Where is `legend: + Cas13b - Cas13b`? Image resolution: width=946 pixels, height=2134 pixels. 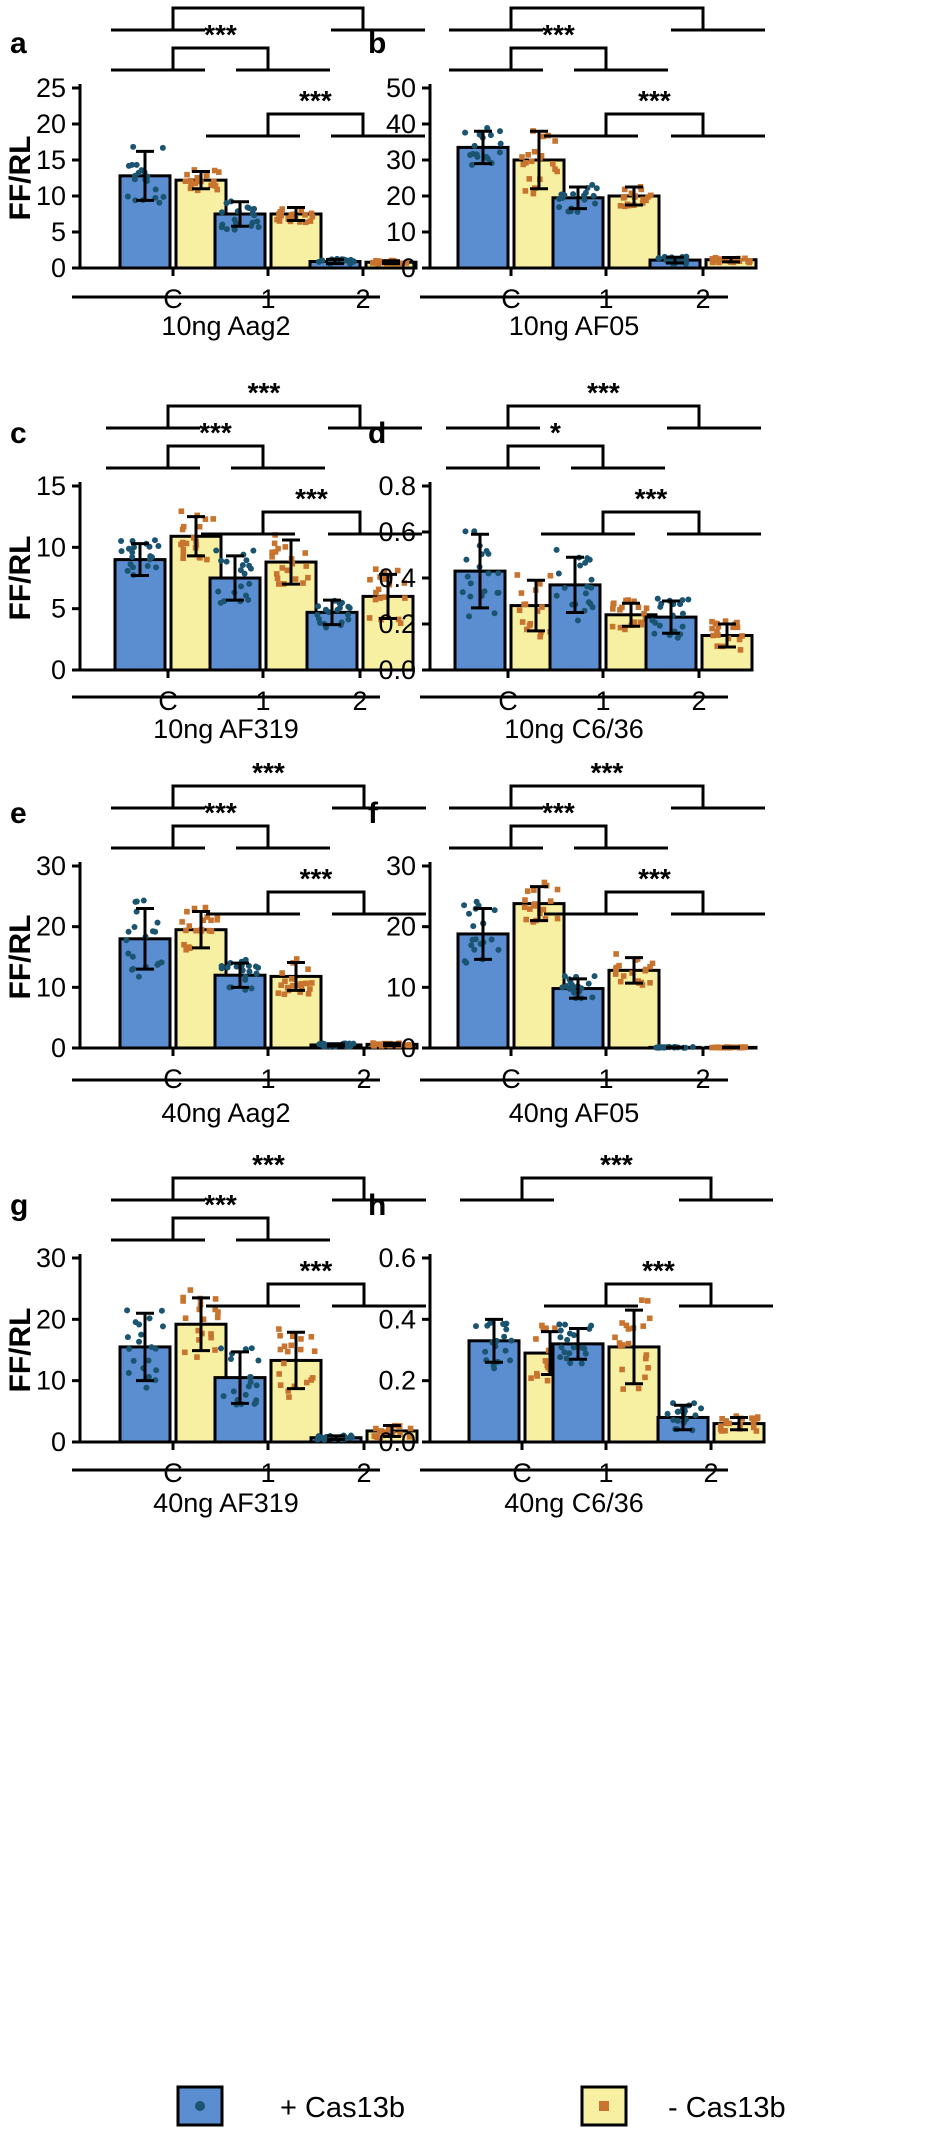 legend: + Cas13b - Cas13b is located at coordinates (481, 2106).